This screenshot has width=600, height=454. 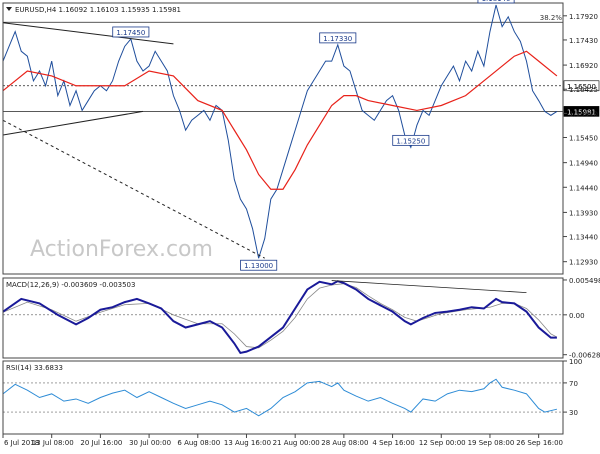 What do you see at coordinates (247, 443) in the screenshot?
I see `x-tick-label: 13 Aug 16:00` at bounding box center [247, 443].